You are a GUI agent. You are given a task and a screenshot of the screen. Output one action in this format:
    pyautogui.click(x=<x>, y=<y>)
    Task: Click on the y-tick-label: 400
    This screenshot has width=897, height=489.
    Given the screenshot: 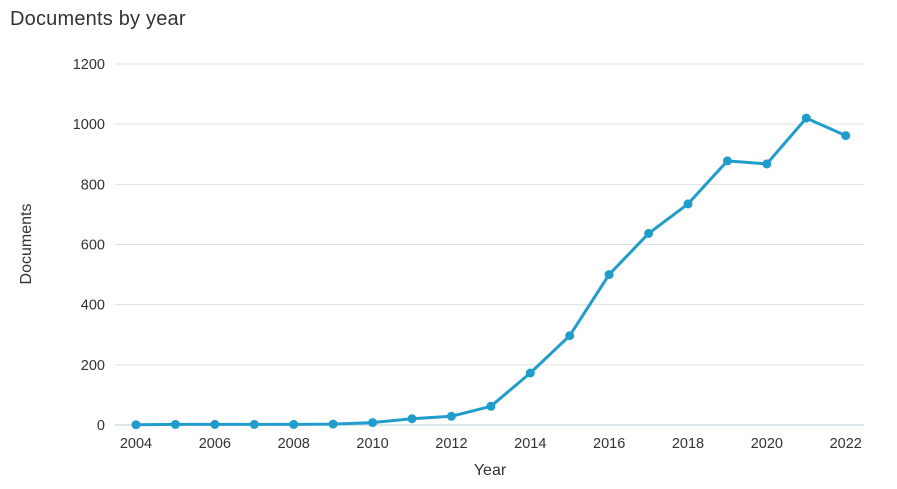 What is the action you would take?
    pyautogui.click(x=93, y=306)
    